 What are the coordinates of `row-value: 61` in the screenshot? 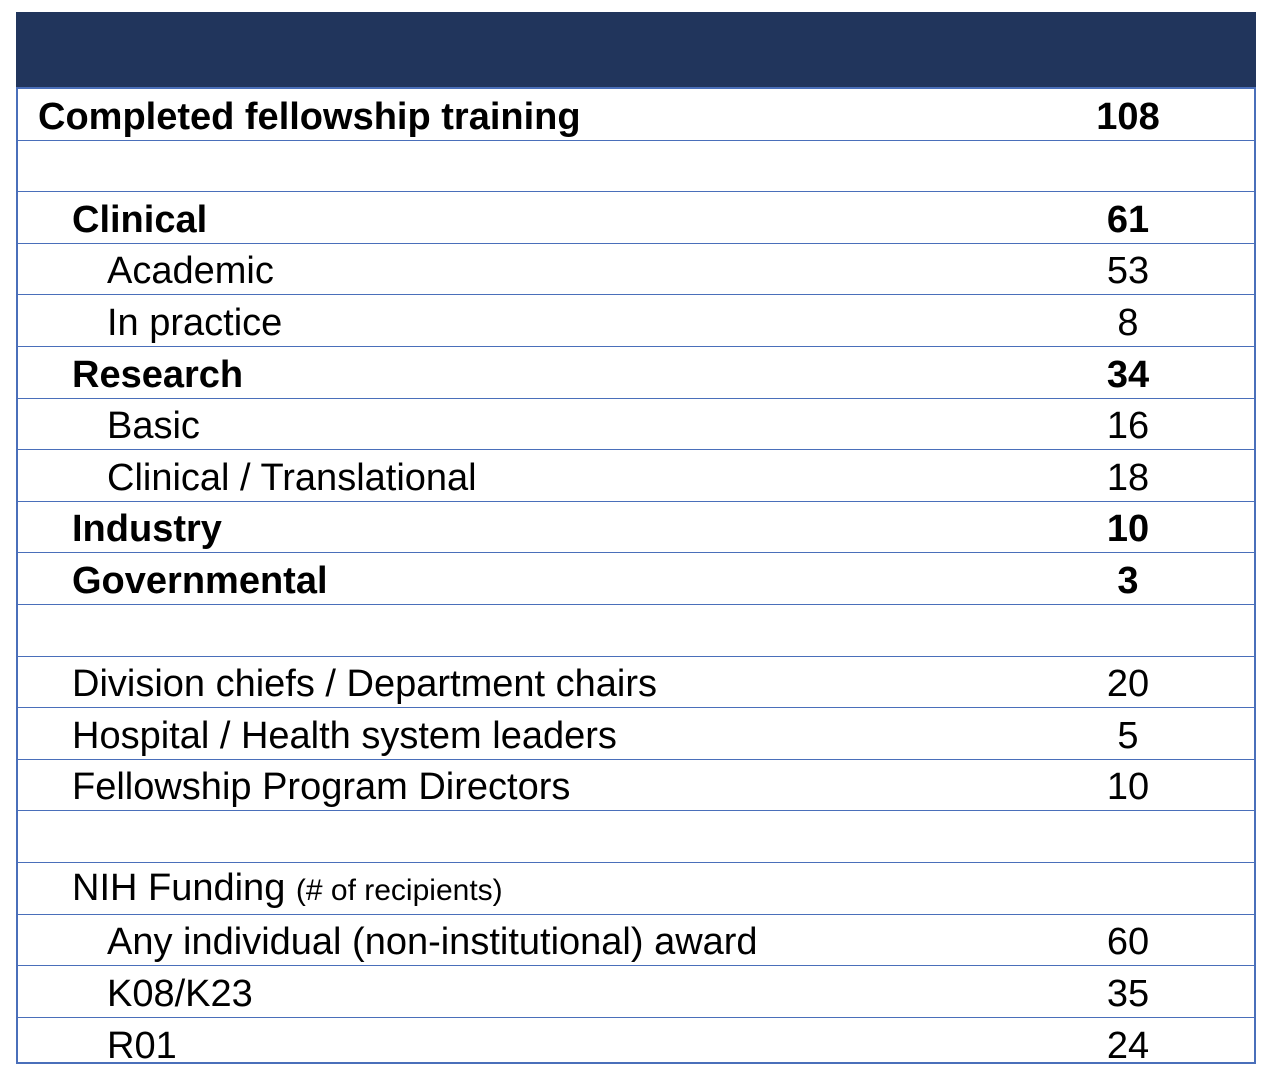 It's located at (1128, 219).